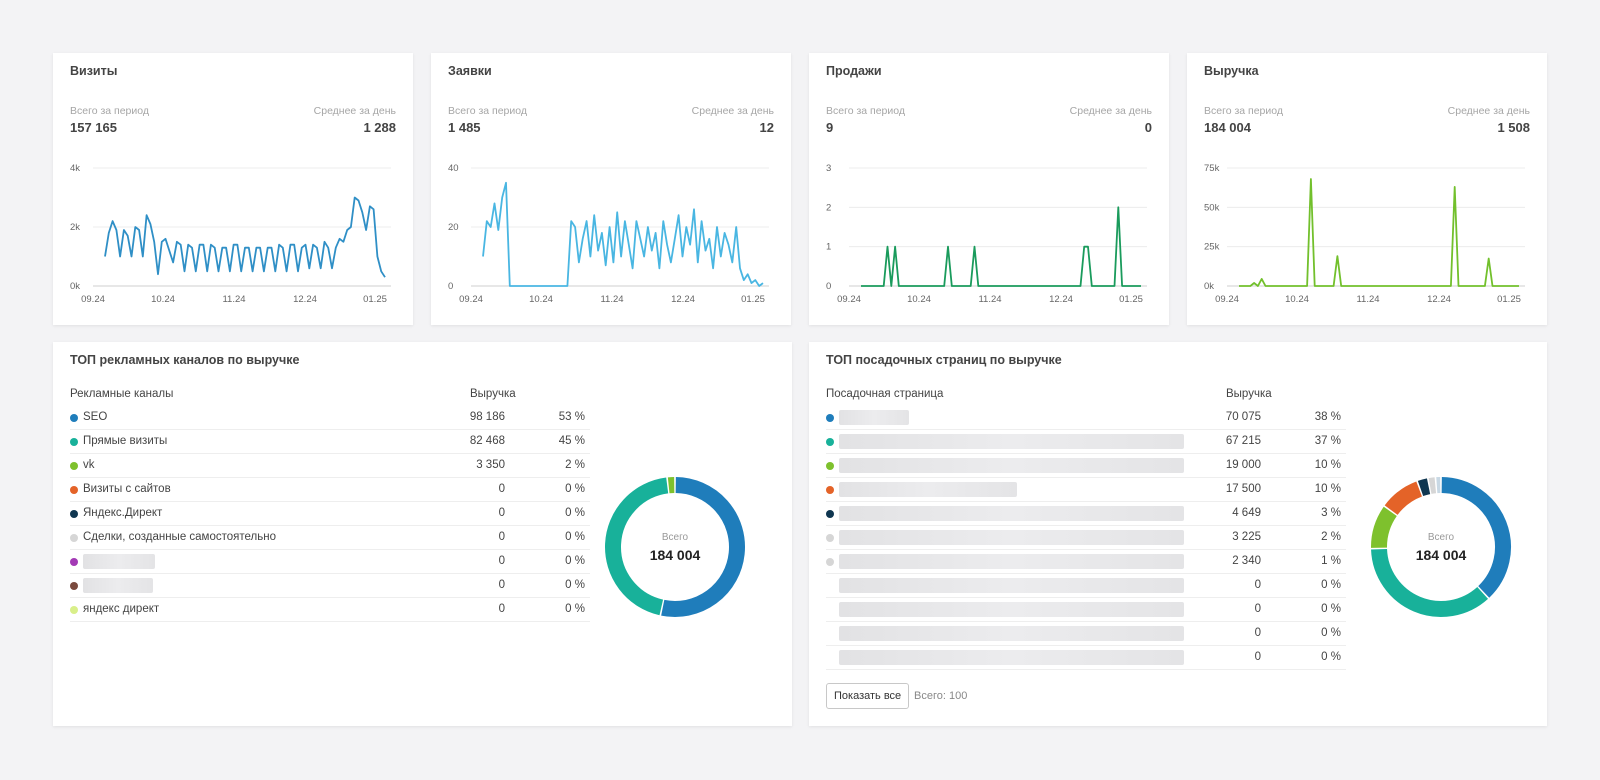  I want to click on row-value: 2 340, so click(1246, 561).